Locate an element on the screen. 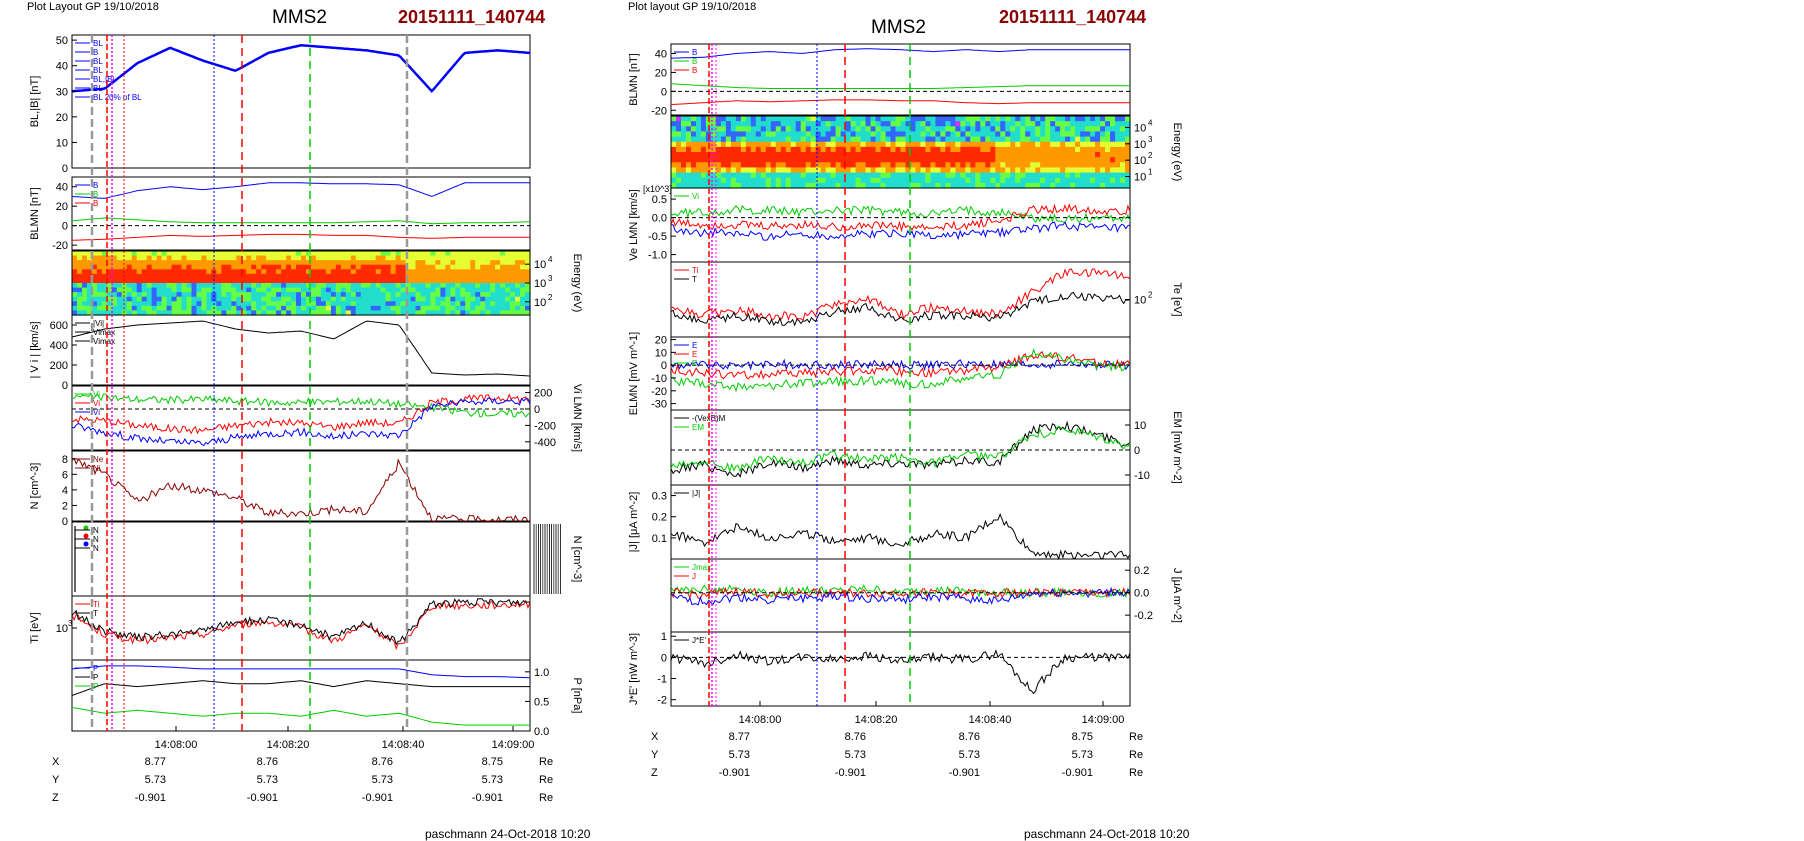  legend-entry: Ni is located at coordinates (97, 468).